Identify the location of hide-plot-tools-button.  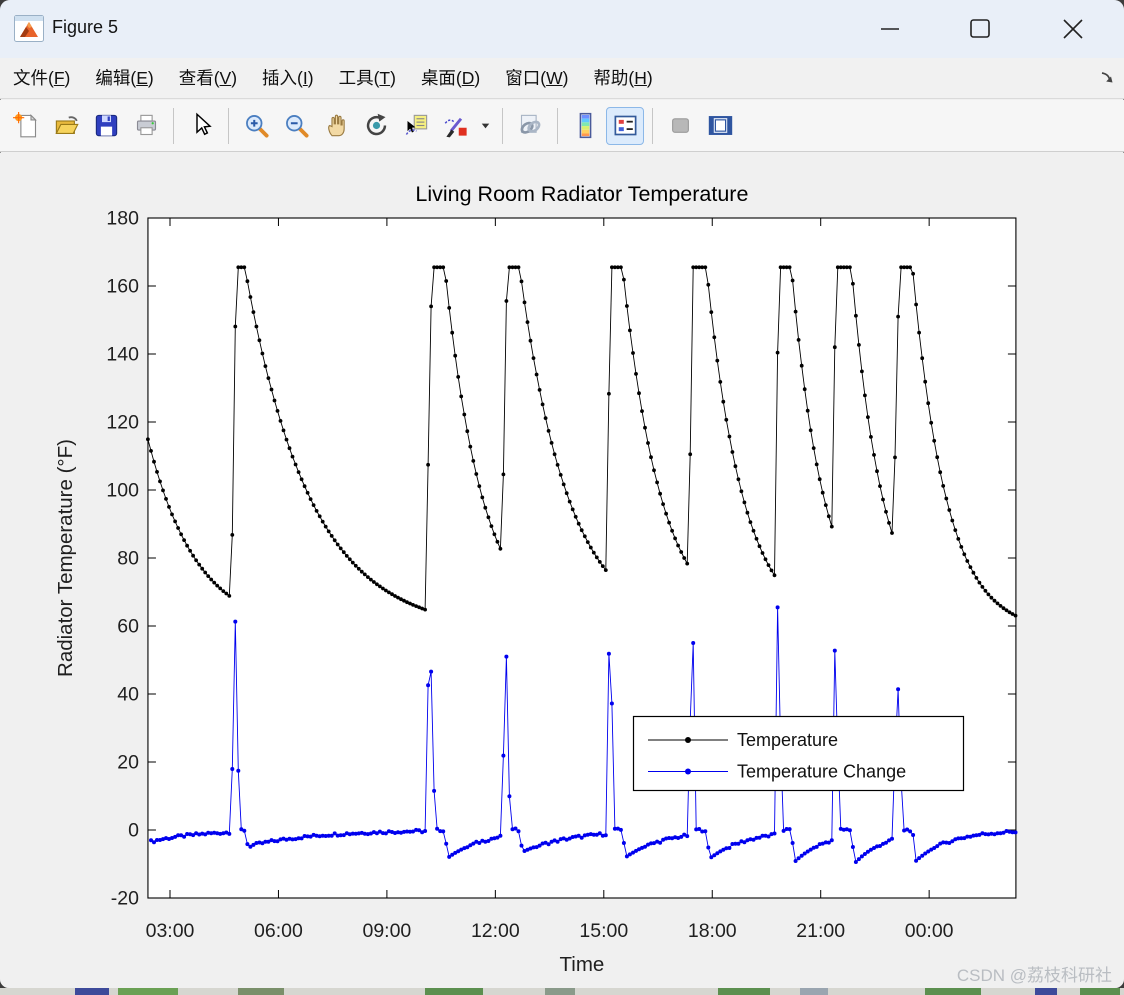
(680, 126).